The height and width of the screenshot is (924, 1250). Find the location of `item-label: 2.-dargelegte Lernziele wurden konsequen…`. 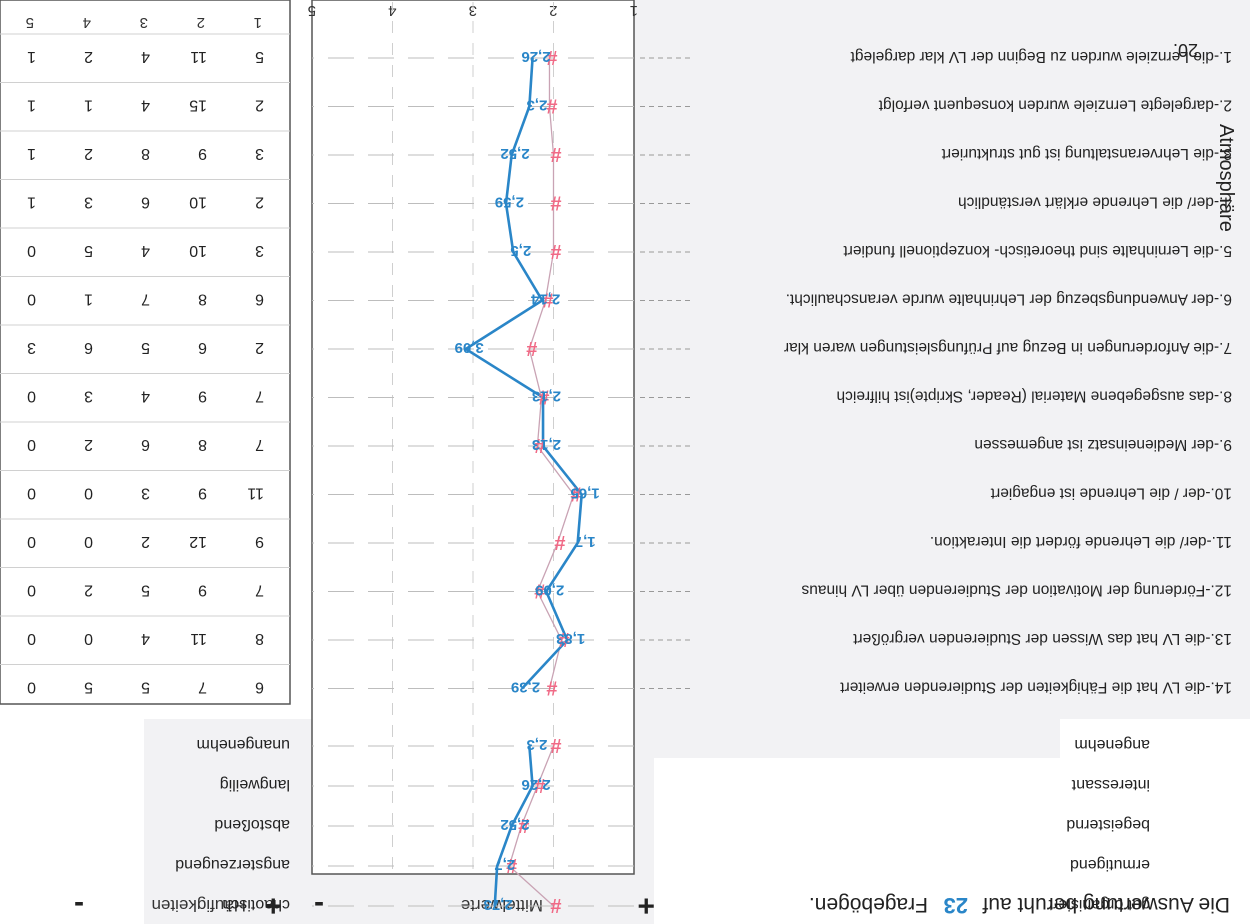

item-label: 2.-dargelegte Lernziele wurden konsequen… is located at coordinates (1055, 105).